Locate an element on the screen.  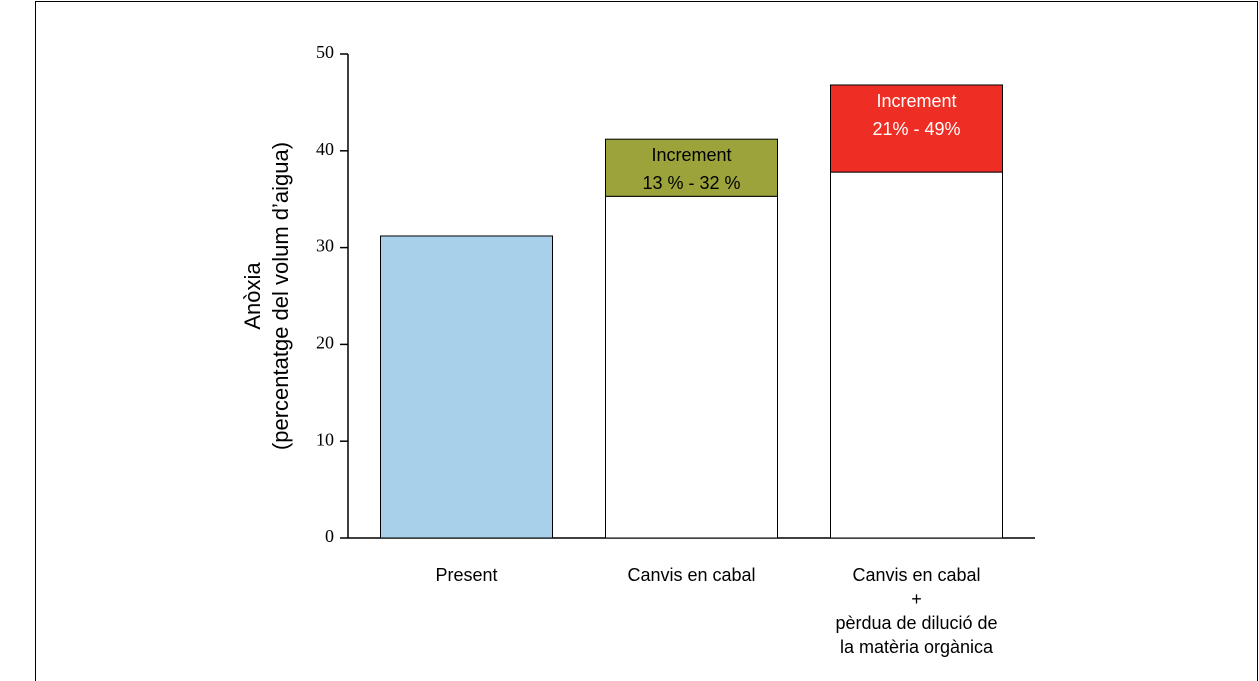
y-tick-label: 50 is located at coordinates (325, 52).